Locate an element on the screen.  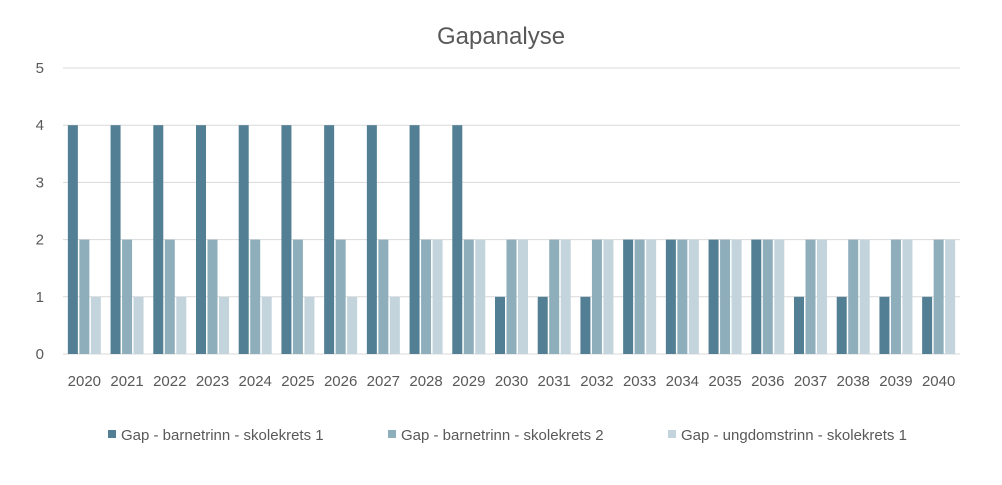
x-tick-label-2037: 2037 is located at coordinates (810, 381).